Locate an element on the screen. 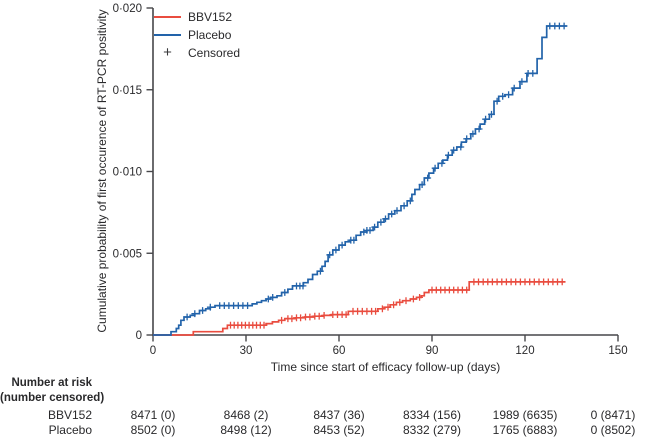 The height and width of the screenshot is (441, 645). y-tick-label: 0·005 is located at coordinates (127, 254).